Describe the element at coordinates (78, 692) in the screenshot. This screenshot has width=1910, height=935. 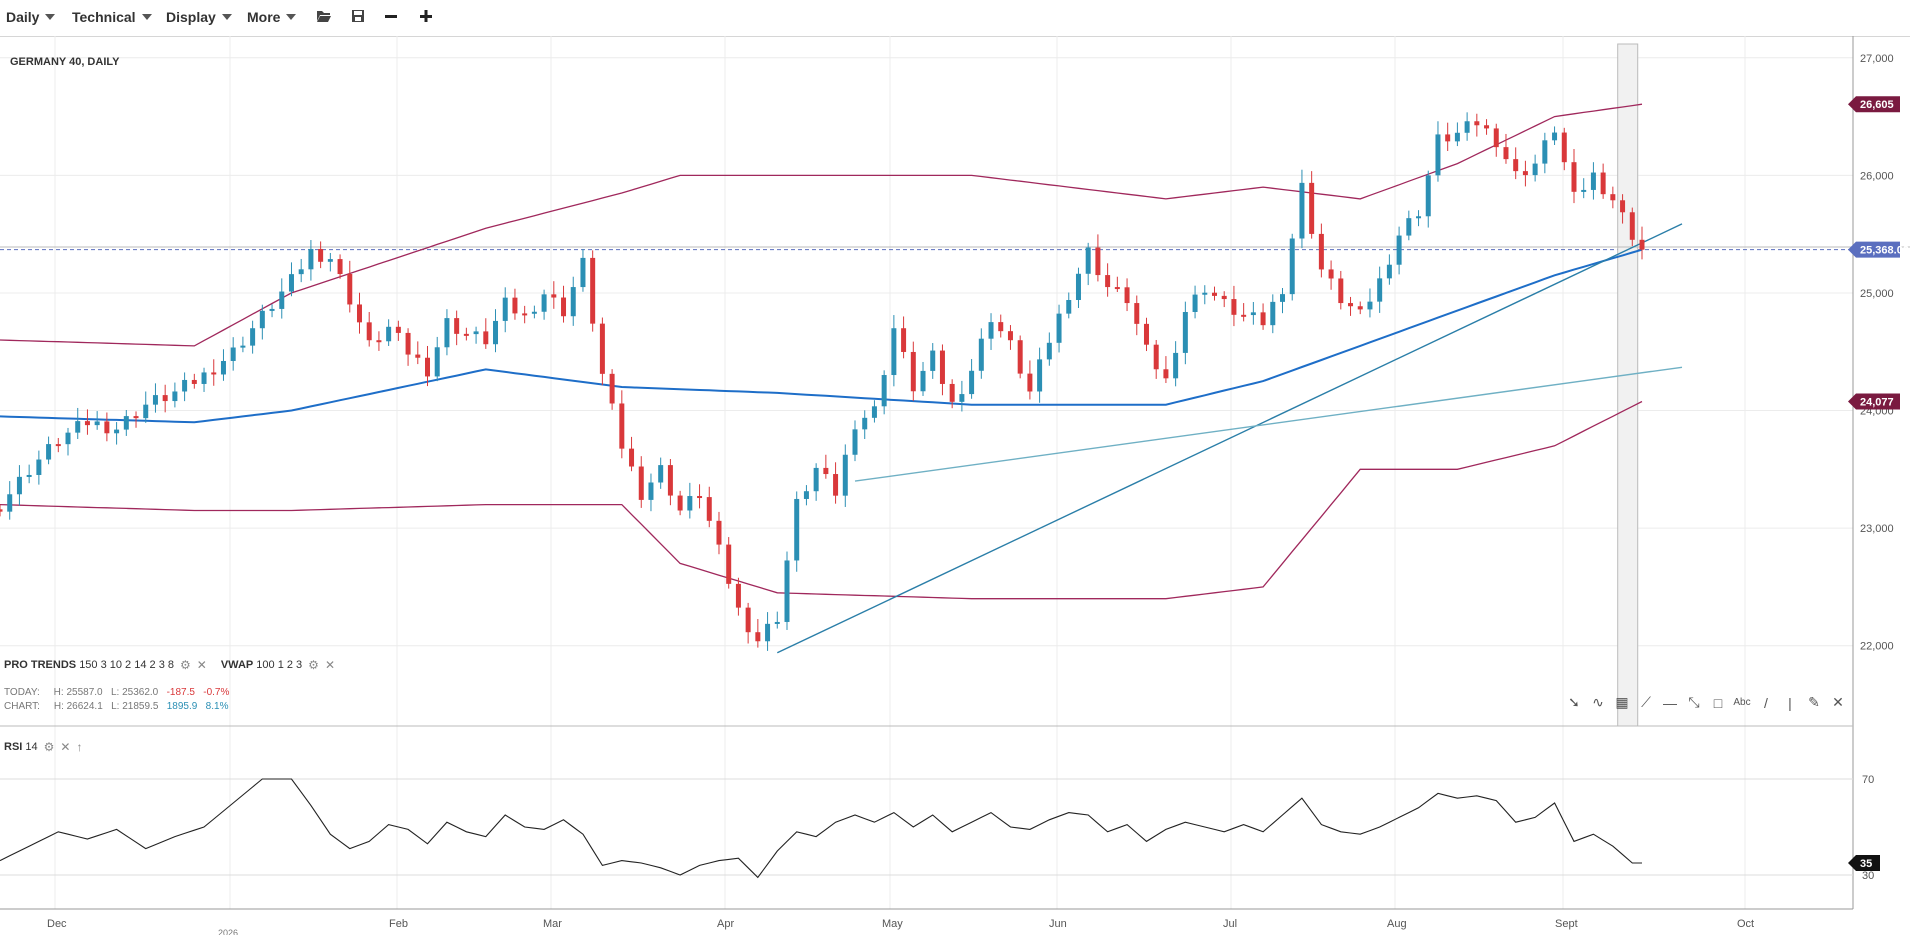
I see `today-high: H: 25587.0` at that location.